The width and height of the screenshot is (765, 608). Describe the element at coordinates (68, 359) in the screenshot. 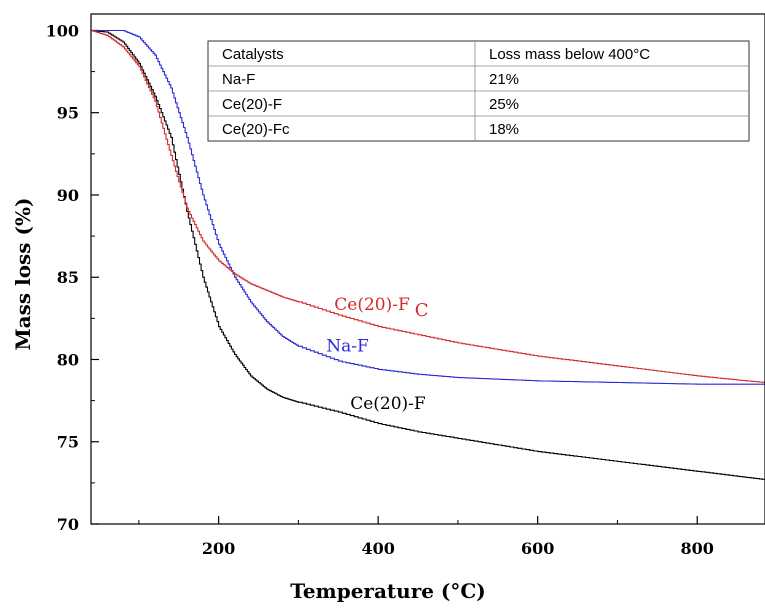

I see `y-tick-label: 80` at that location.